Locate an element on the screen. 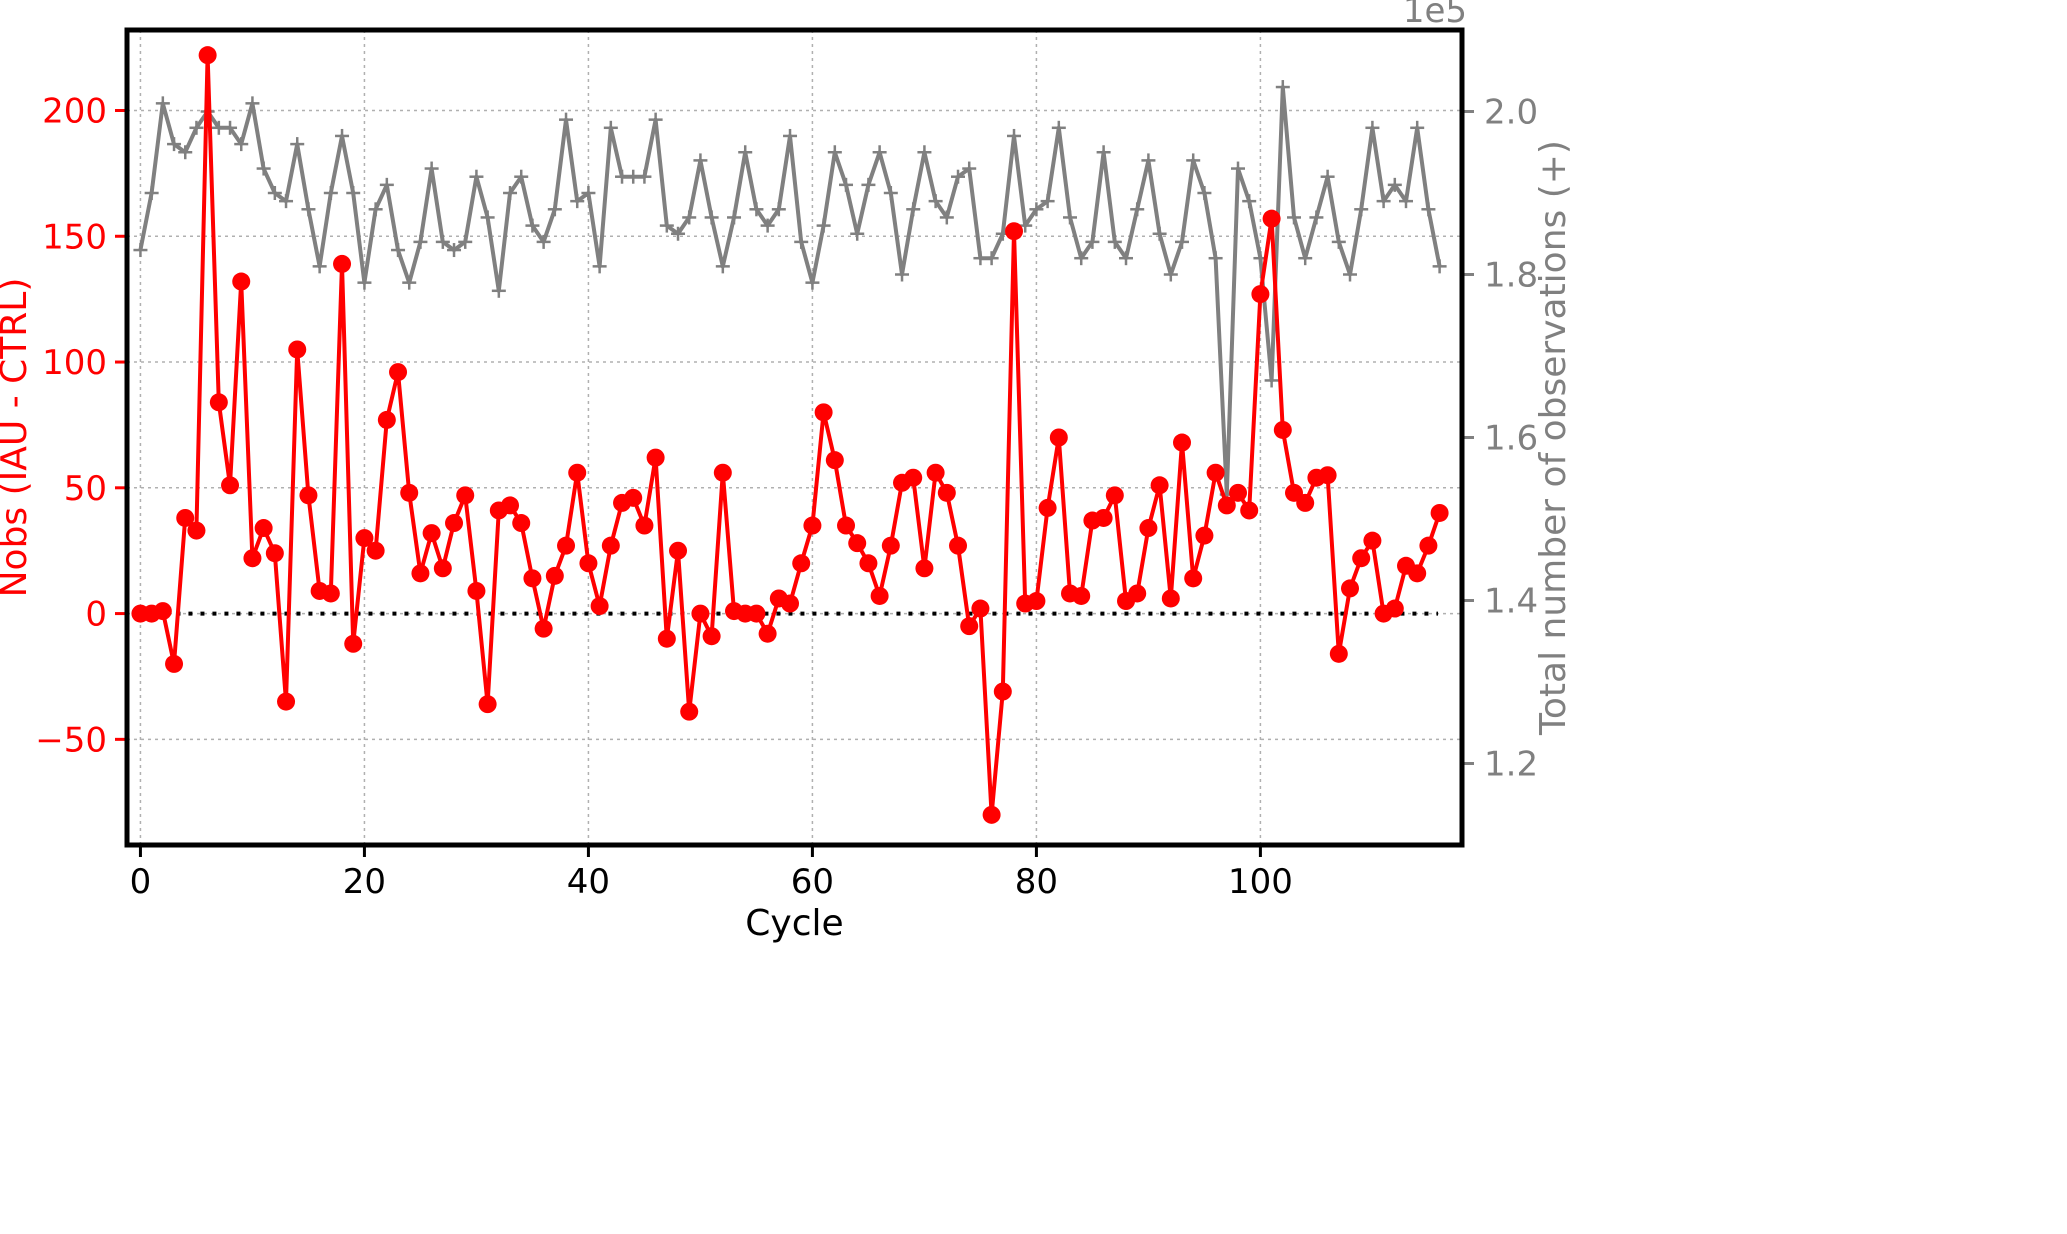 The image size is (2067, 1234). x-tick-label: 100 is located at coordinates (1260, 882).